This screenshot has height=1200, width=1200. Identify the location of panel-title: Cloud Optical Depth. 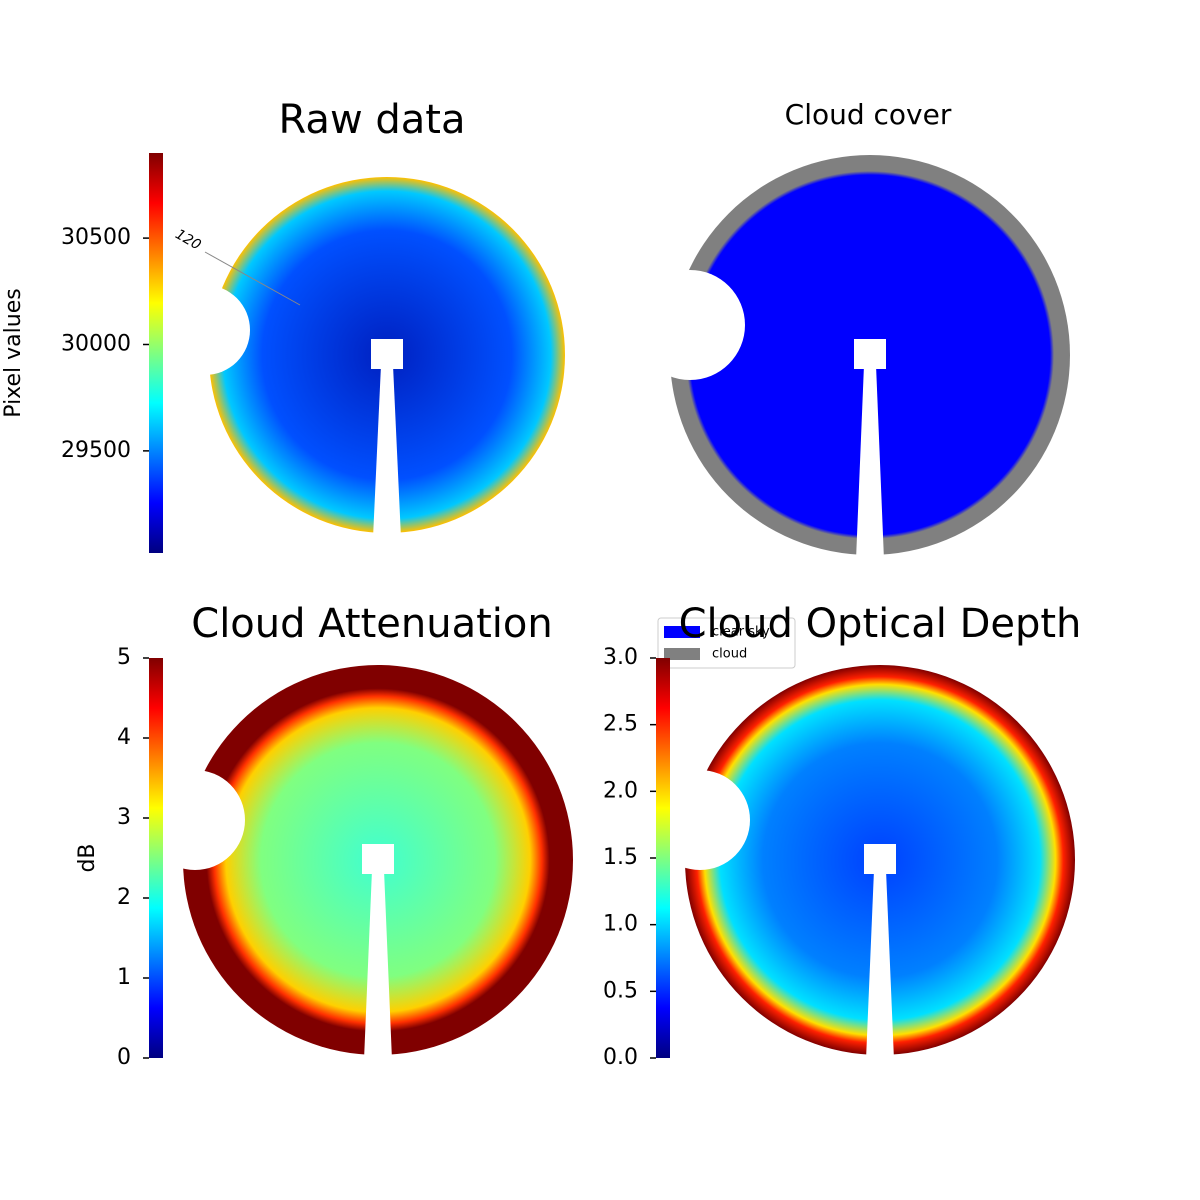
(880, 624).